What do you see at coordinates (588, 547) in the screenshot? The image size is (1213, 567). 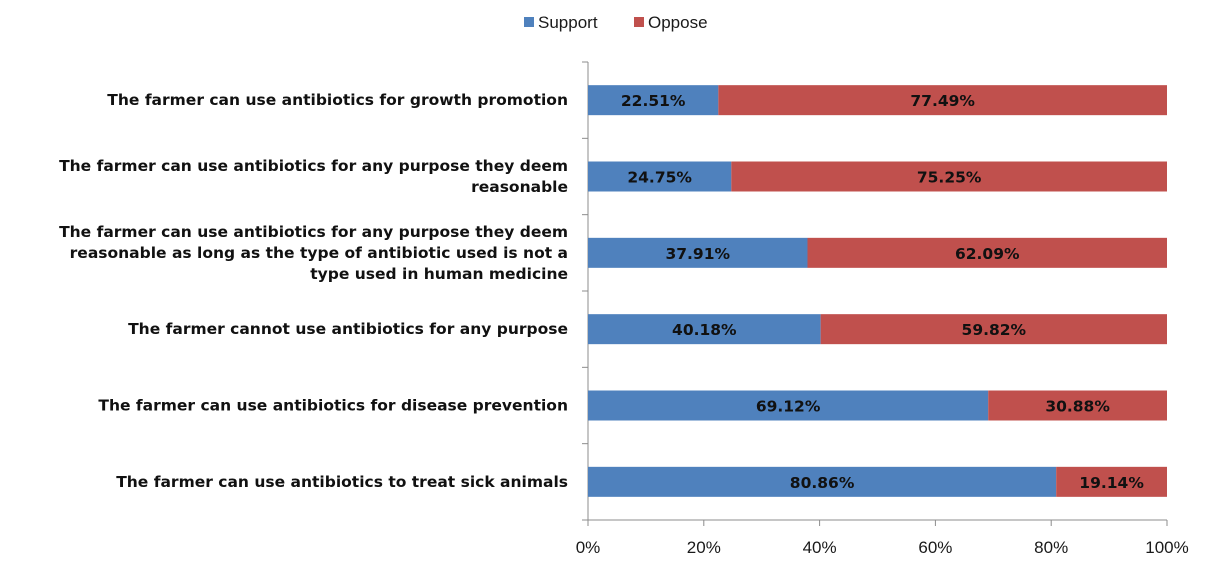 I see `x-tick-label: 0%` at bounding box center [588, 547].